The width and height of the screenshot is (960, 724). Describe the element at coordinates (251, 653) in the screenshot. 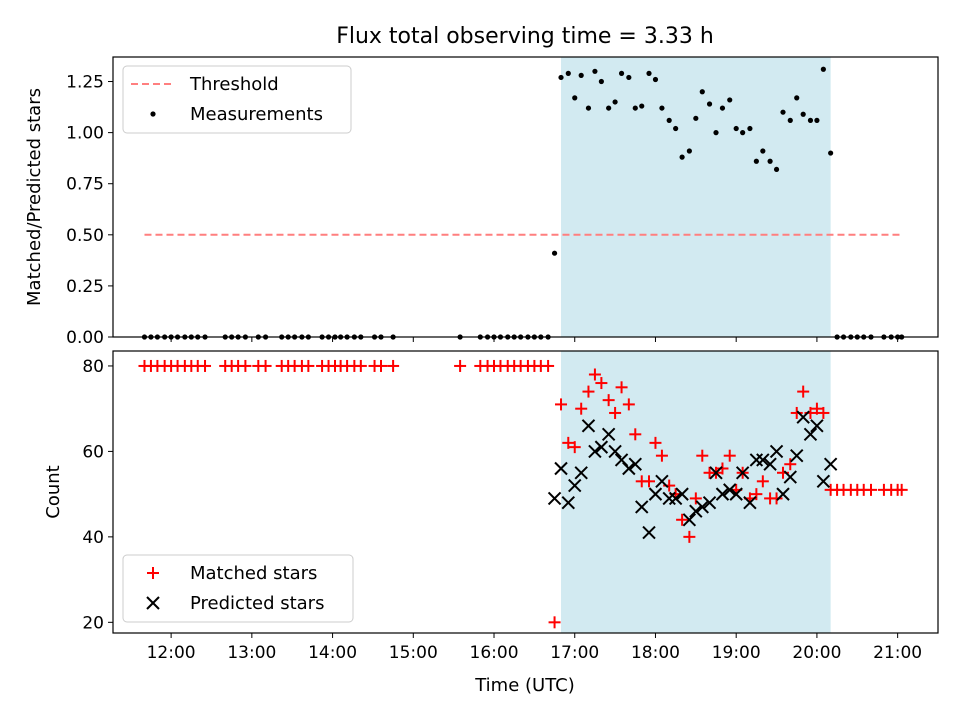

I see `x-tick-label: 13:00` at that location.